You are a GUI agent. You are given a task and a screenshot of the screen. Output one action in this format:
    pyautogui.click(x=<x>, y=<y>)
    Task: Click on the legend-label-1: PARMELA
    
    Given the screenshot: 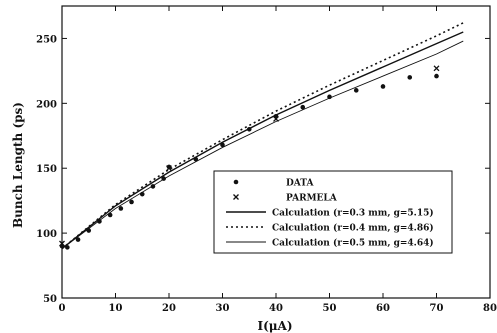 What is the action you would take?
    pyautogui.click(x=312, y=199)
    